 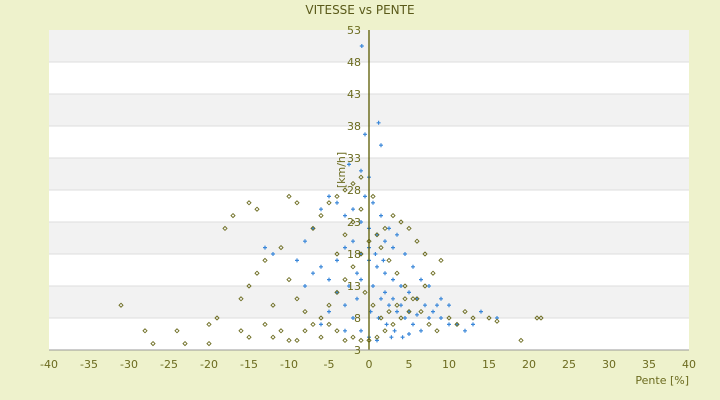 What do you see at coordinates (354, 222) in the screenshot?
I see `y-tick-label: 23` at bounding box center [354, 222].